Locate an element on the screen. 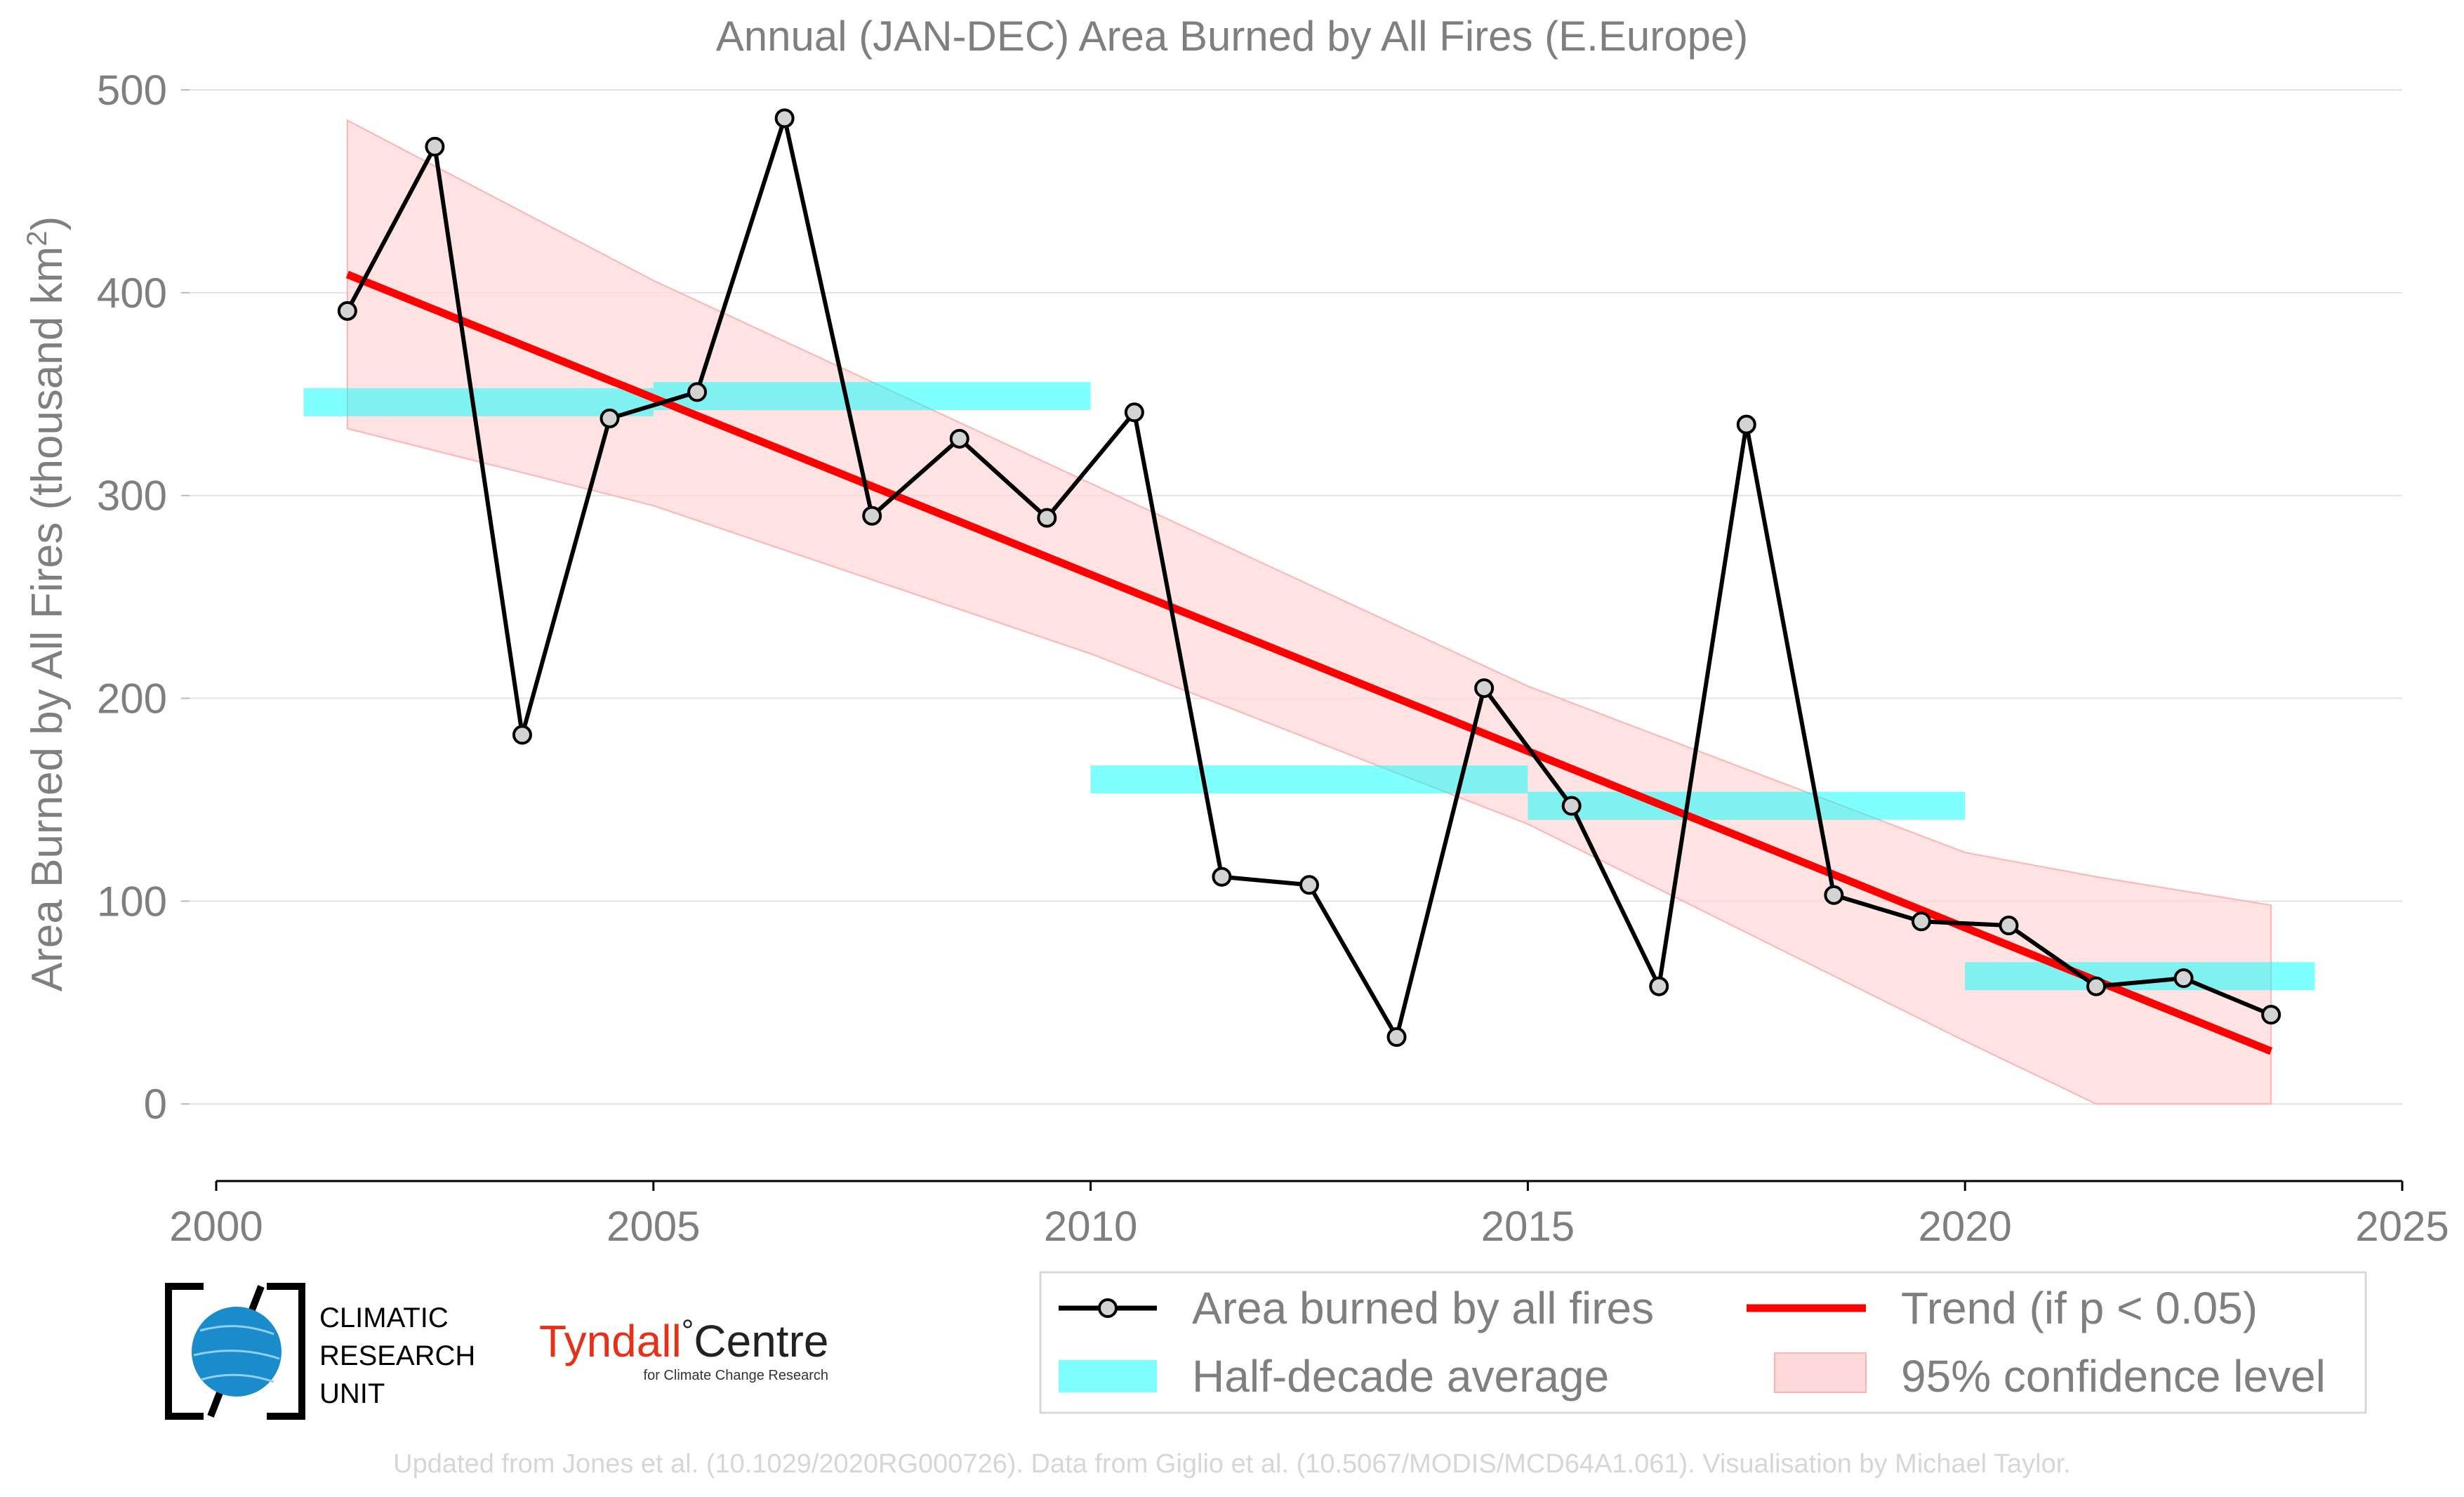 This screenshot has width=2464, height=1497. legend-swatch-series-marker is located at coordinates (1108, 1308).